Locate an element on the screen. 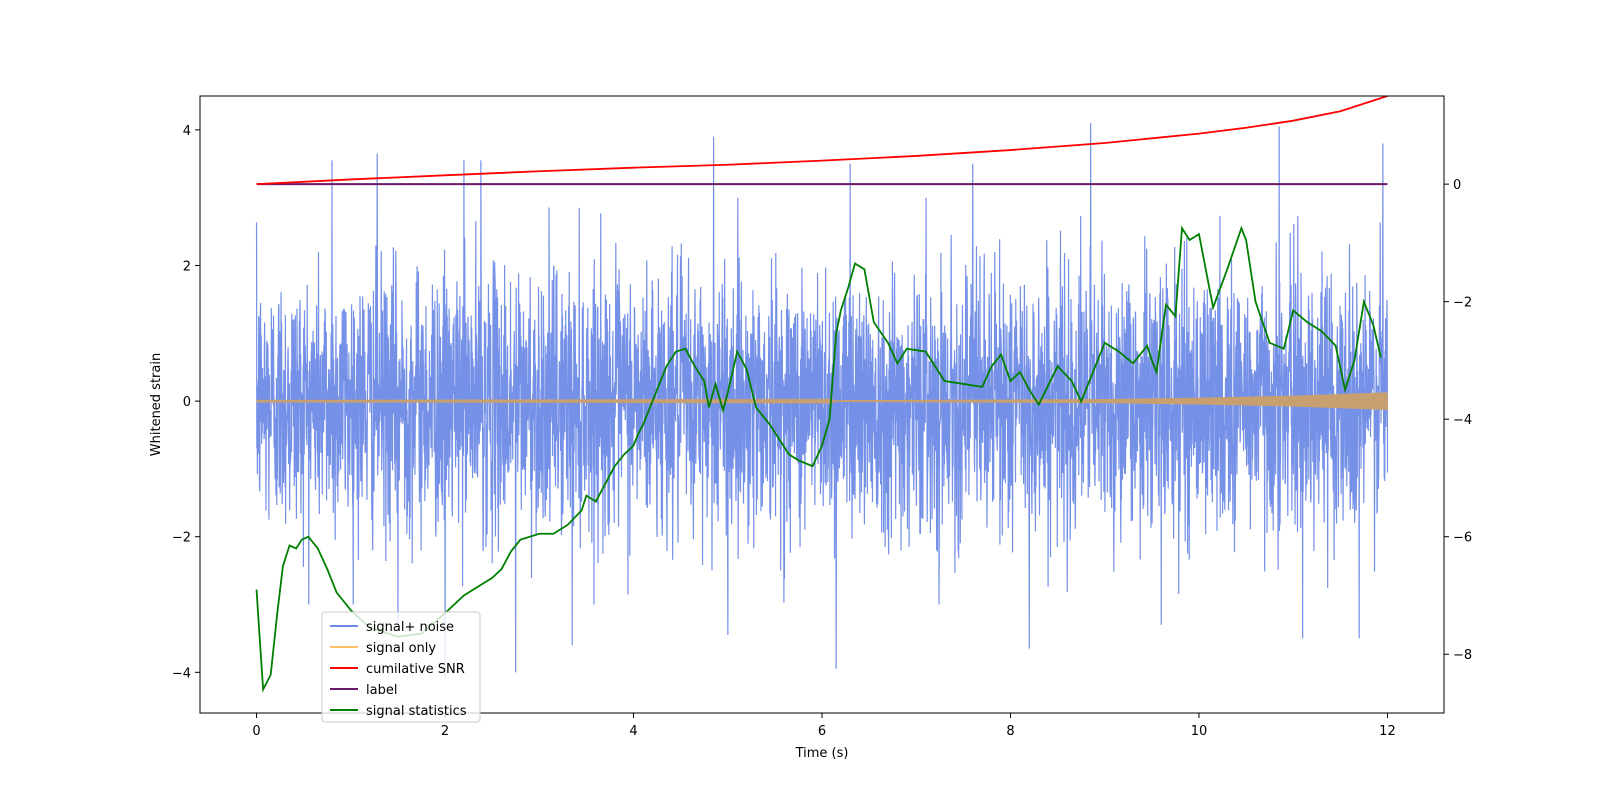  x-tick-label: 0 is located at coordinates (256, 731).